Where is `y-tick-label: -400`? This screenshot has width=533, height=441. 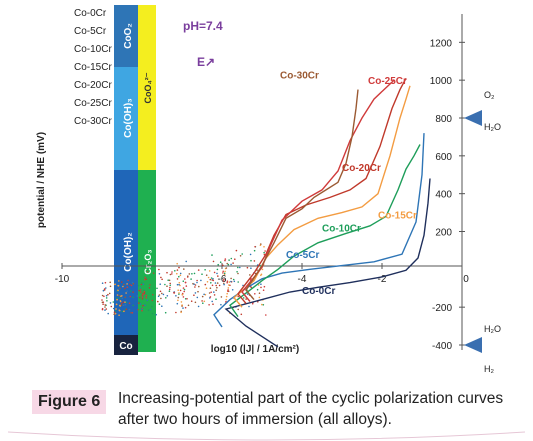 y-tick-label: -400 is located at coordinates (442, 346).